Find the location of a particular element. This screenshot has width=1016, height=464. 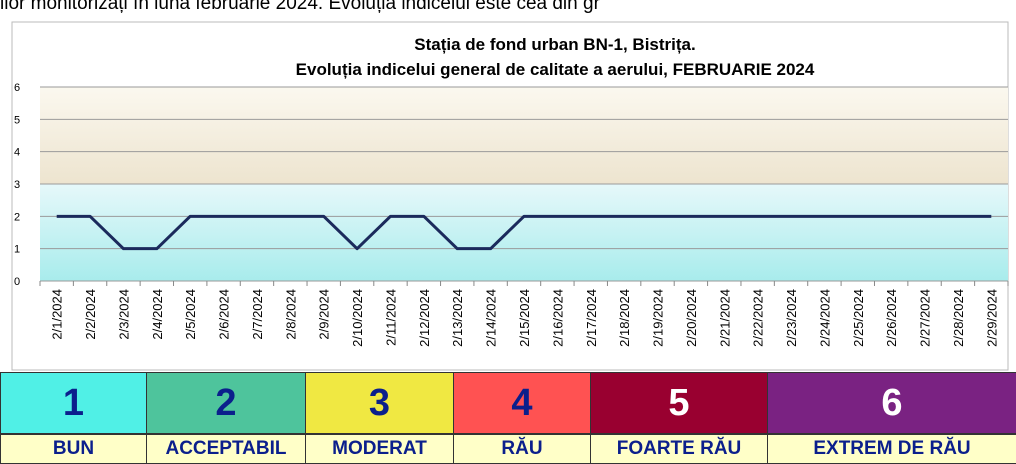

x-tick-label: 2/21/2024 is located at coordinates (724, 318).